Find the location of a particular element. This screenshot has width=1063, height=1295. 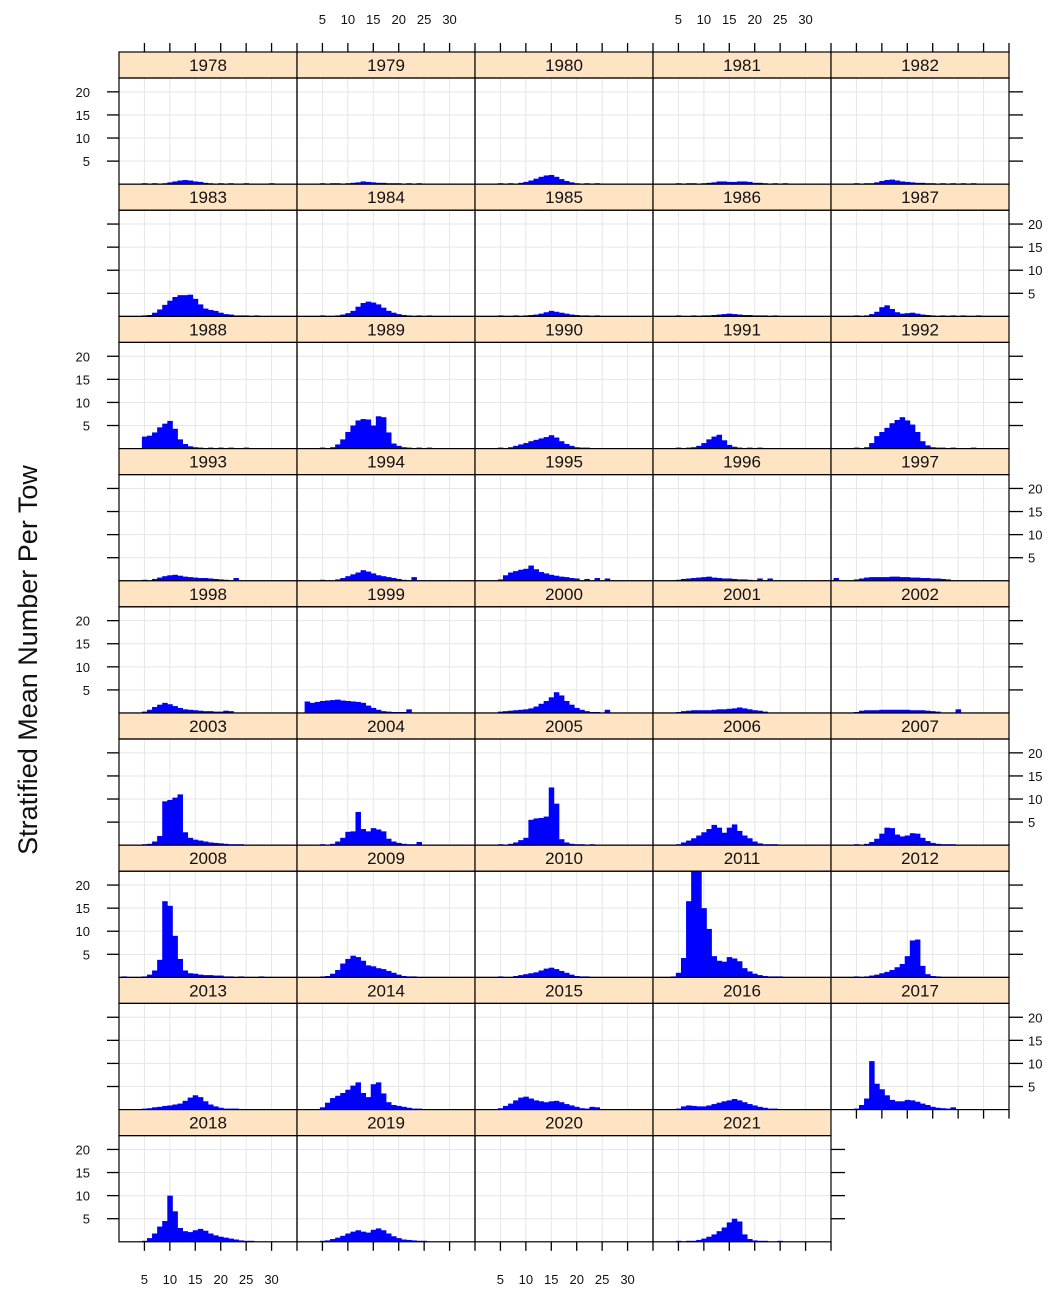

y-tick-label: 20 is located at coordinates (83, 92).